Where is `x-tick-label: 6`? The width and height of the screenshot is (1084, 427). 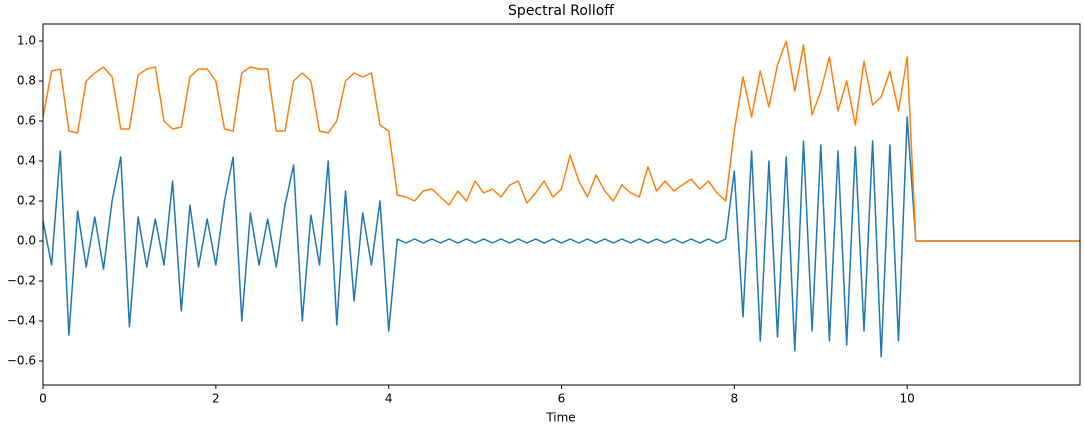 x-tick-label: 6 is located at coordinates (562, 399).